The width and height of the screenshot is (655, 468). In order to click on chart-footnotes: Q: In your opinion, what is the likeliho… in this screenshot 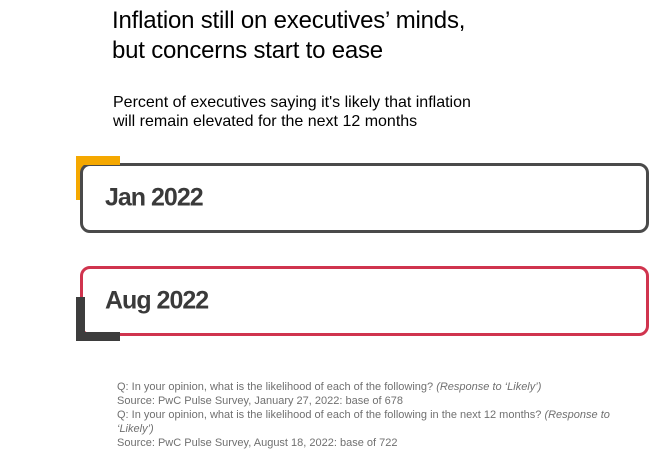, I will do `click(382, 415)`.